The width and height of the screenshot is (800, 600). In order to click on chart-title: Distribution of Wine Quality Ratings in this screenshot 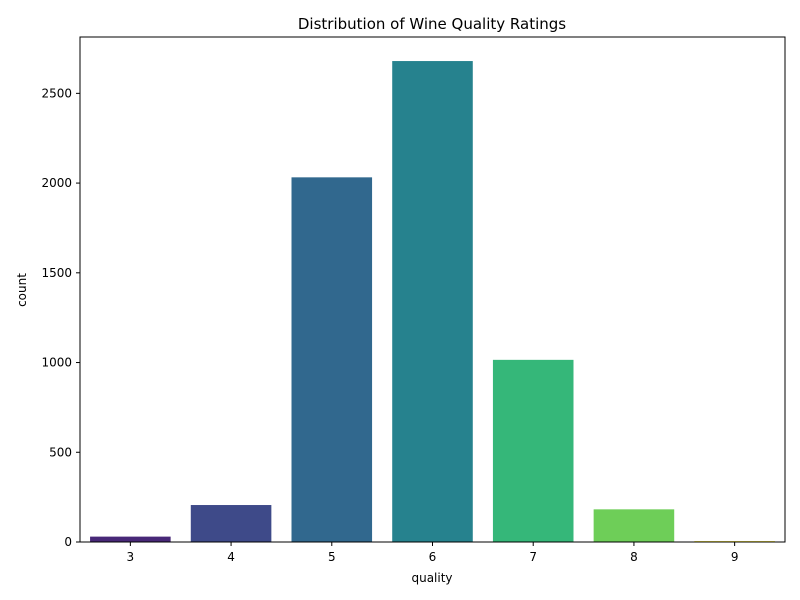, I will do `click(432, 24)`.